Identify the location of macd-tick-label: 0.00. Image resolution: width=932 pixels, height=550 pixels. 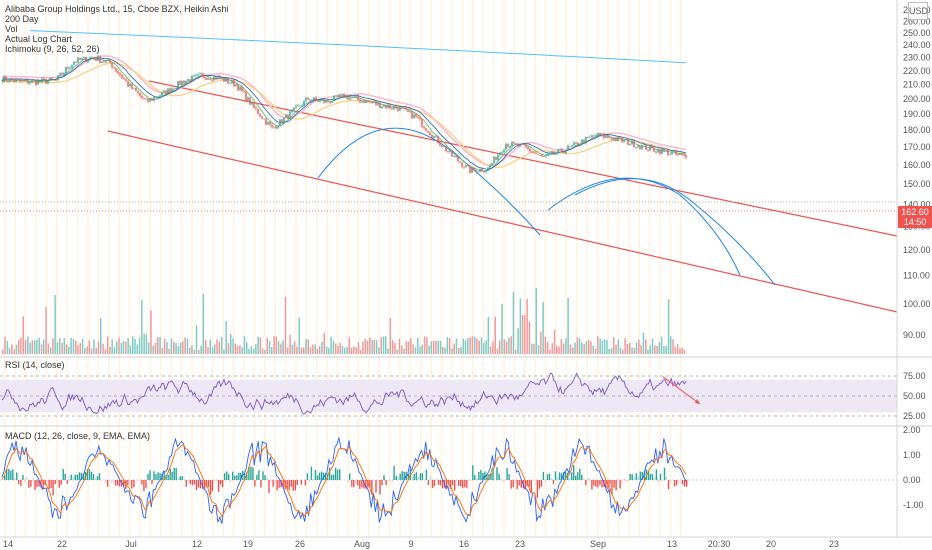
(912, 480).